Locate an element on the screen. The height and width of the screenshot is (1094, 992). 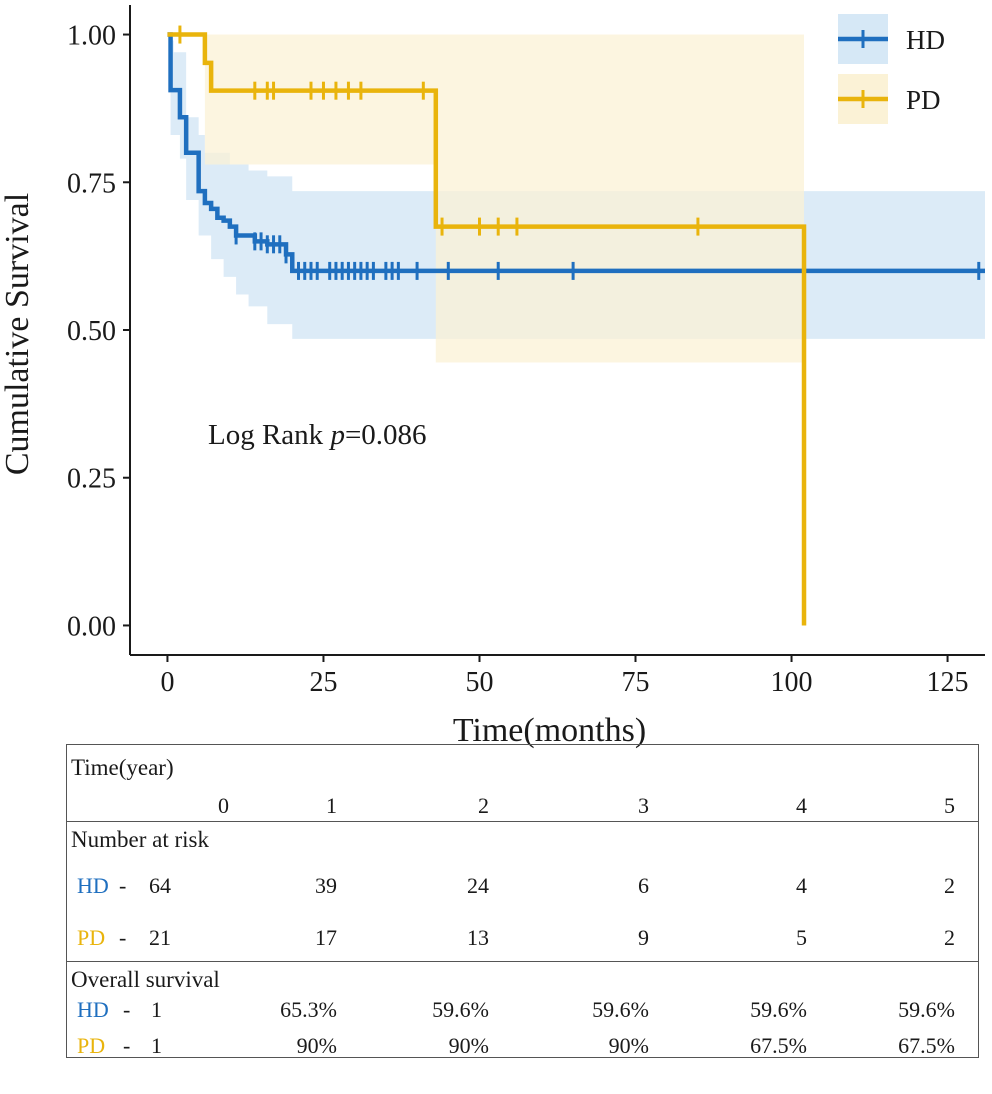
year-label: 0 is located at coordinates (223, 805).